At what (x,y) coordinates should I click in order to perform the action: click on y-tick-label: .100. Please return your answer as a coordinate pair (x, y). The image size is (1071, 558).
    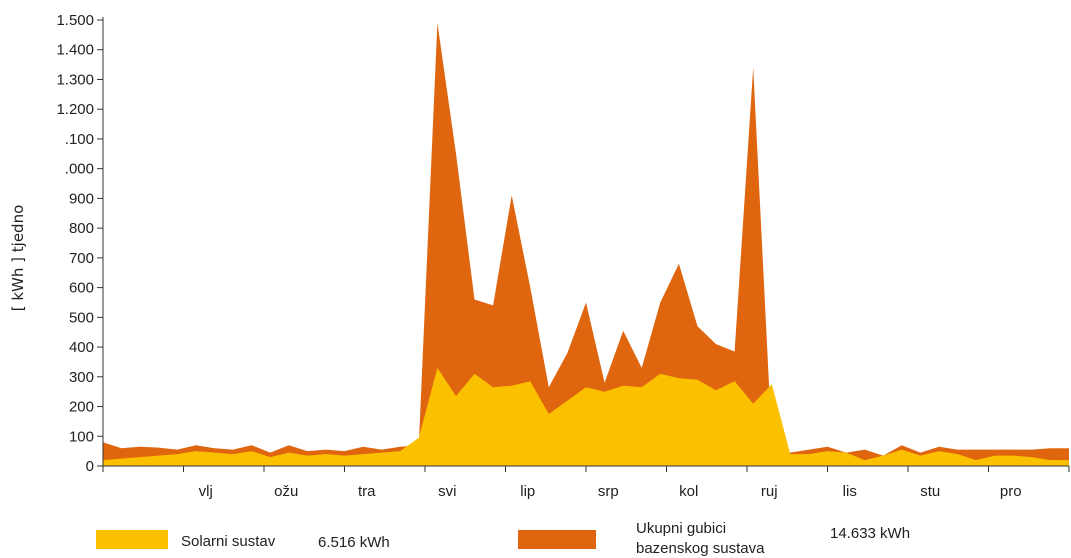
    Looking at the image, I should click on (79, 139).